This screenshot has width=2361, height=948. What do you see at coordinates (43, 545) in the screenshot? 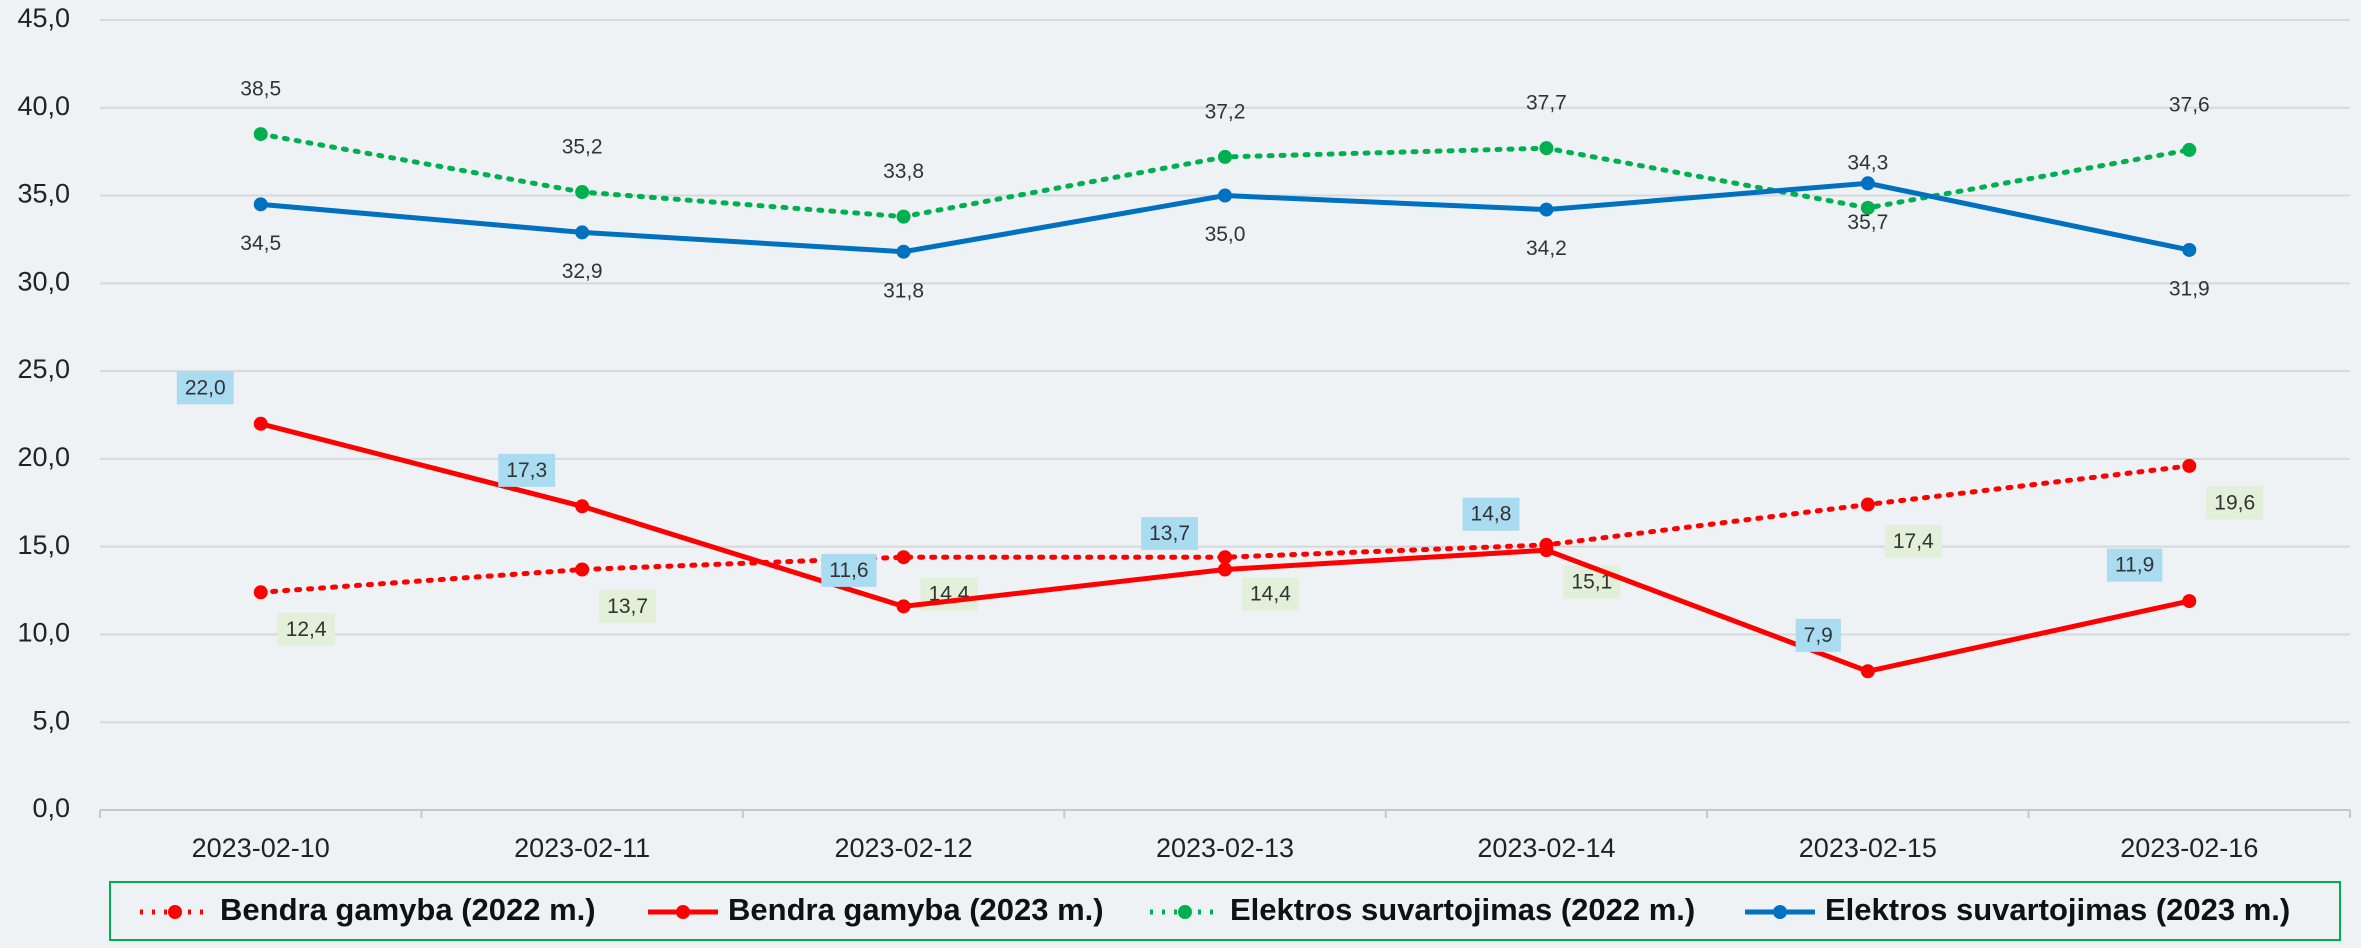
I see `y-tick-label: 15,0` at bounding box center [43, 545].